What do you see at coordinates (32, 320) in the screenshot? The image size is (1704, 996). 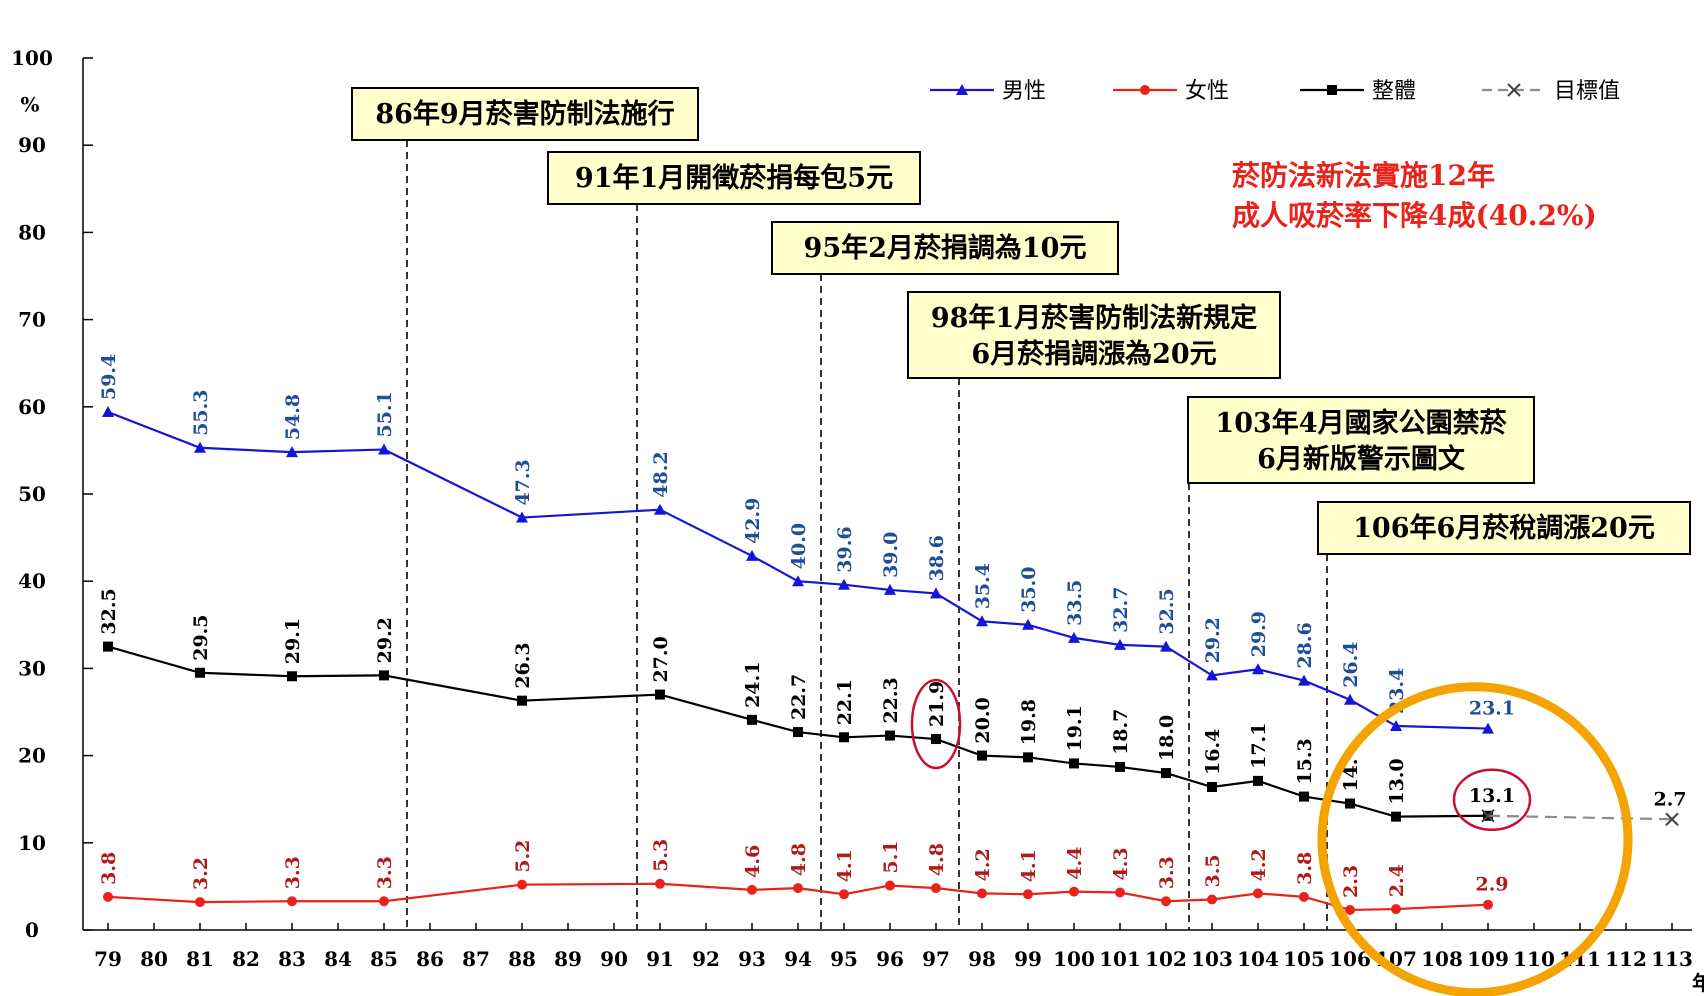 I see `y-tick-label: 70` at bounding box center [32, 320].